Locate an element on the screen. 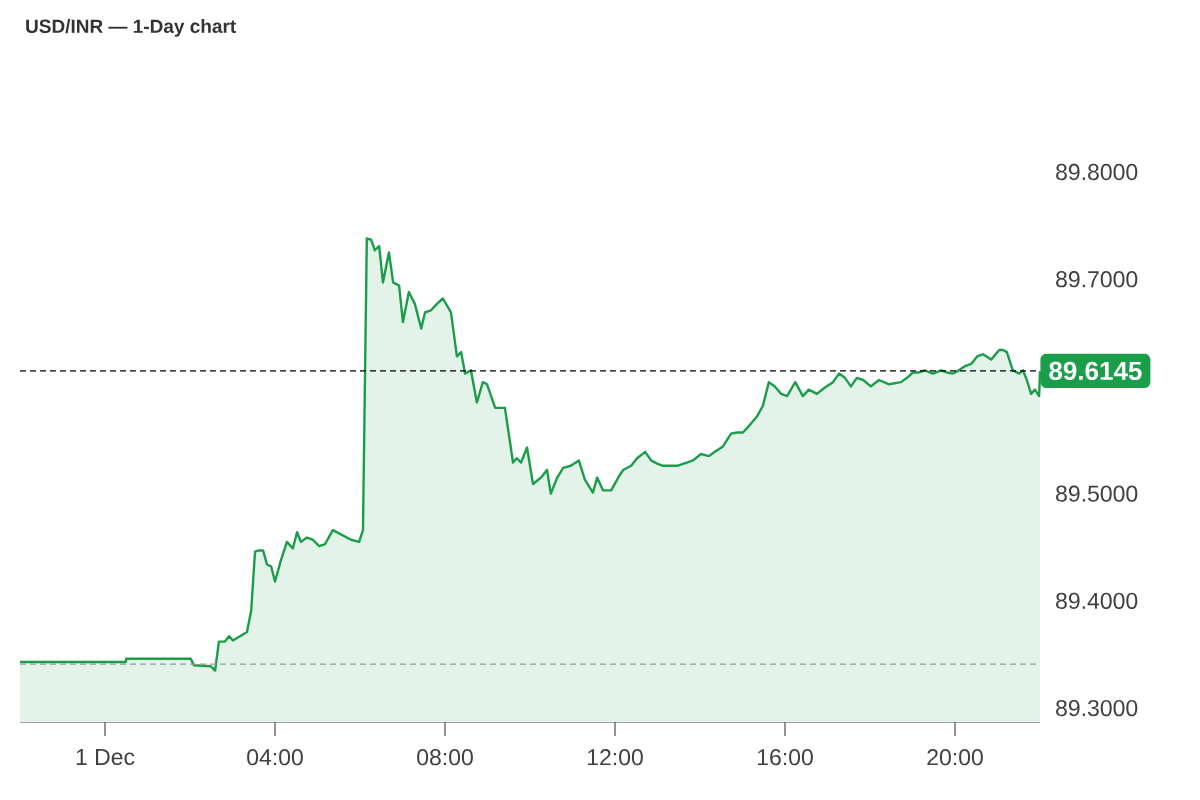 The height and width of the screenshot is (800, 1200). y-tick-label: 89.8000 is located at coordinates (1097, 172).